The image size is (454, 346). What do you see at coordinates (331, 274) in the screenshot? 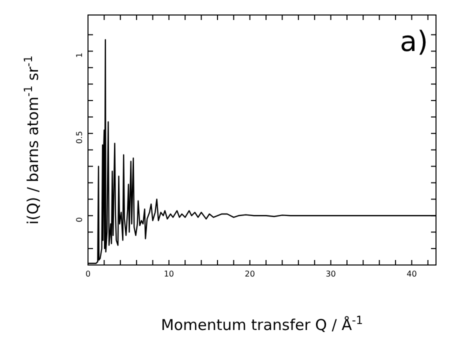
I see `x-tick-label: 30` at bounding box center [331, 274].